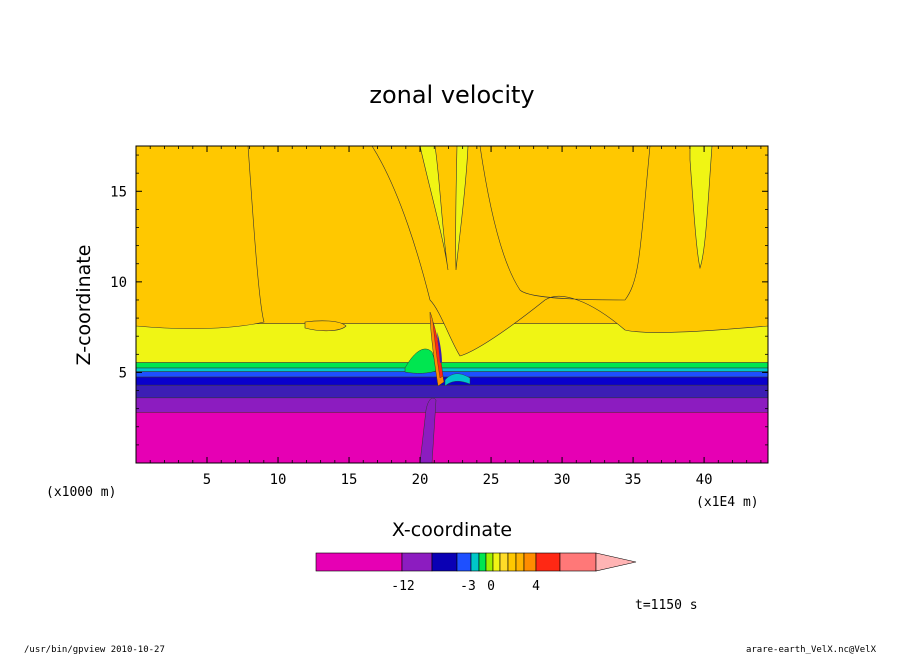 The width and height of the screenshot is (904, 654). Describe the element at coordinates (633, 480) in the screenshot. I see `x-tick-label: 35` at that location.